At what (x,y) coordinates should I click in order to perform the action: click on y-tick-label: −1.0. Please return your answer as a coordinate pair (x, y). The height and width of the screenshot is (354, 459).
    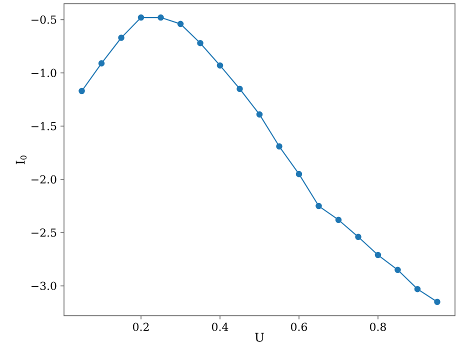
    Looking at the image, I should click on (44, 73).